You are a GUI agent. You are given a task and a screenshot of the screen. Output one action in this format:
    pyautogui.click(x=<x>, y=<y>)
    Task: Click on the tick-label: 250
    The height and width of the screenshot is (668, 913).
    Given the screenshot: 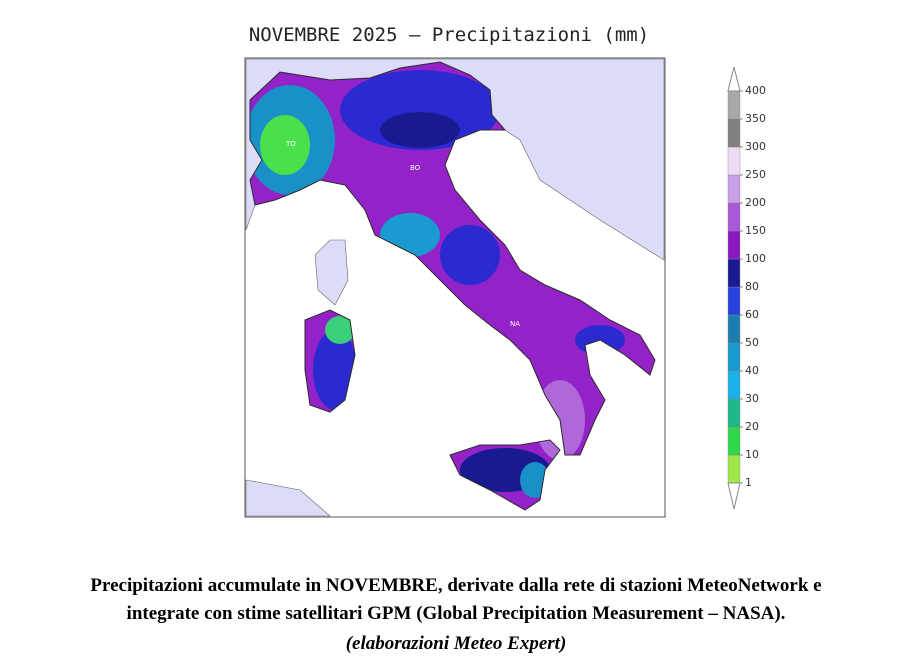 What is the action you would take?
    pyautogui.click(x=755, y=174)
    